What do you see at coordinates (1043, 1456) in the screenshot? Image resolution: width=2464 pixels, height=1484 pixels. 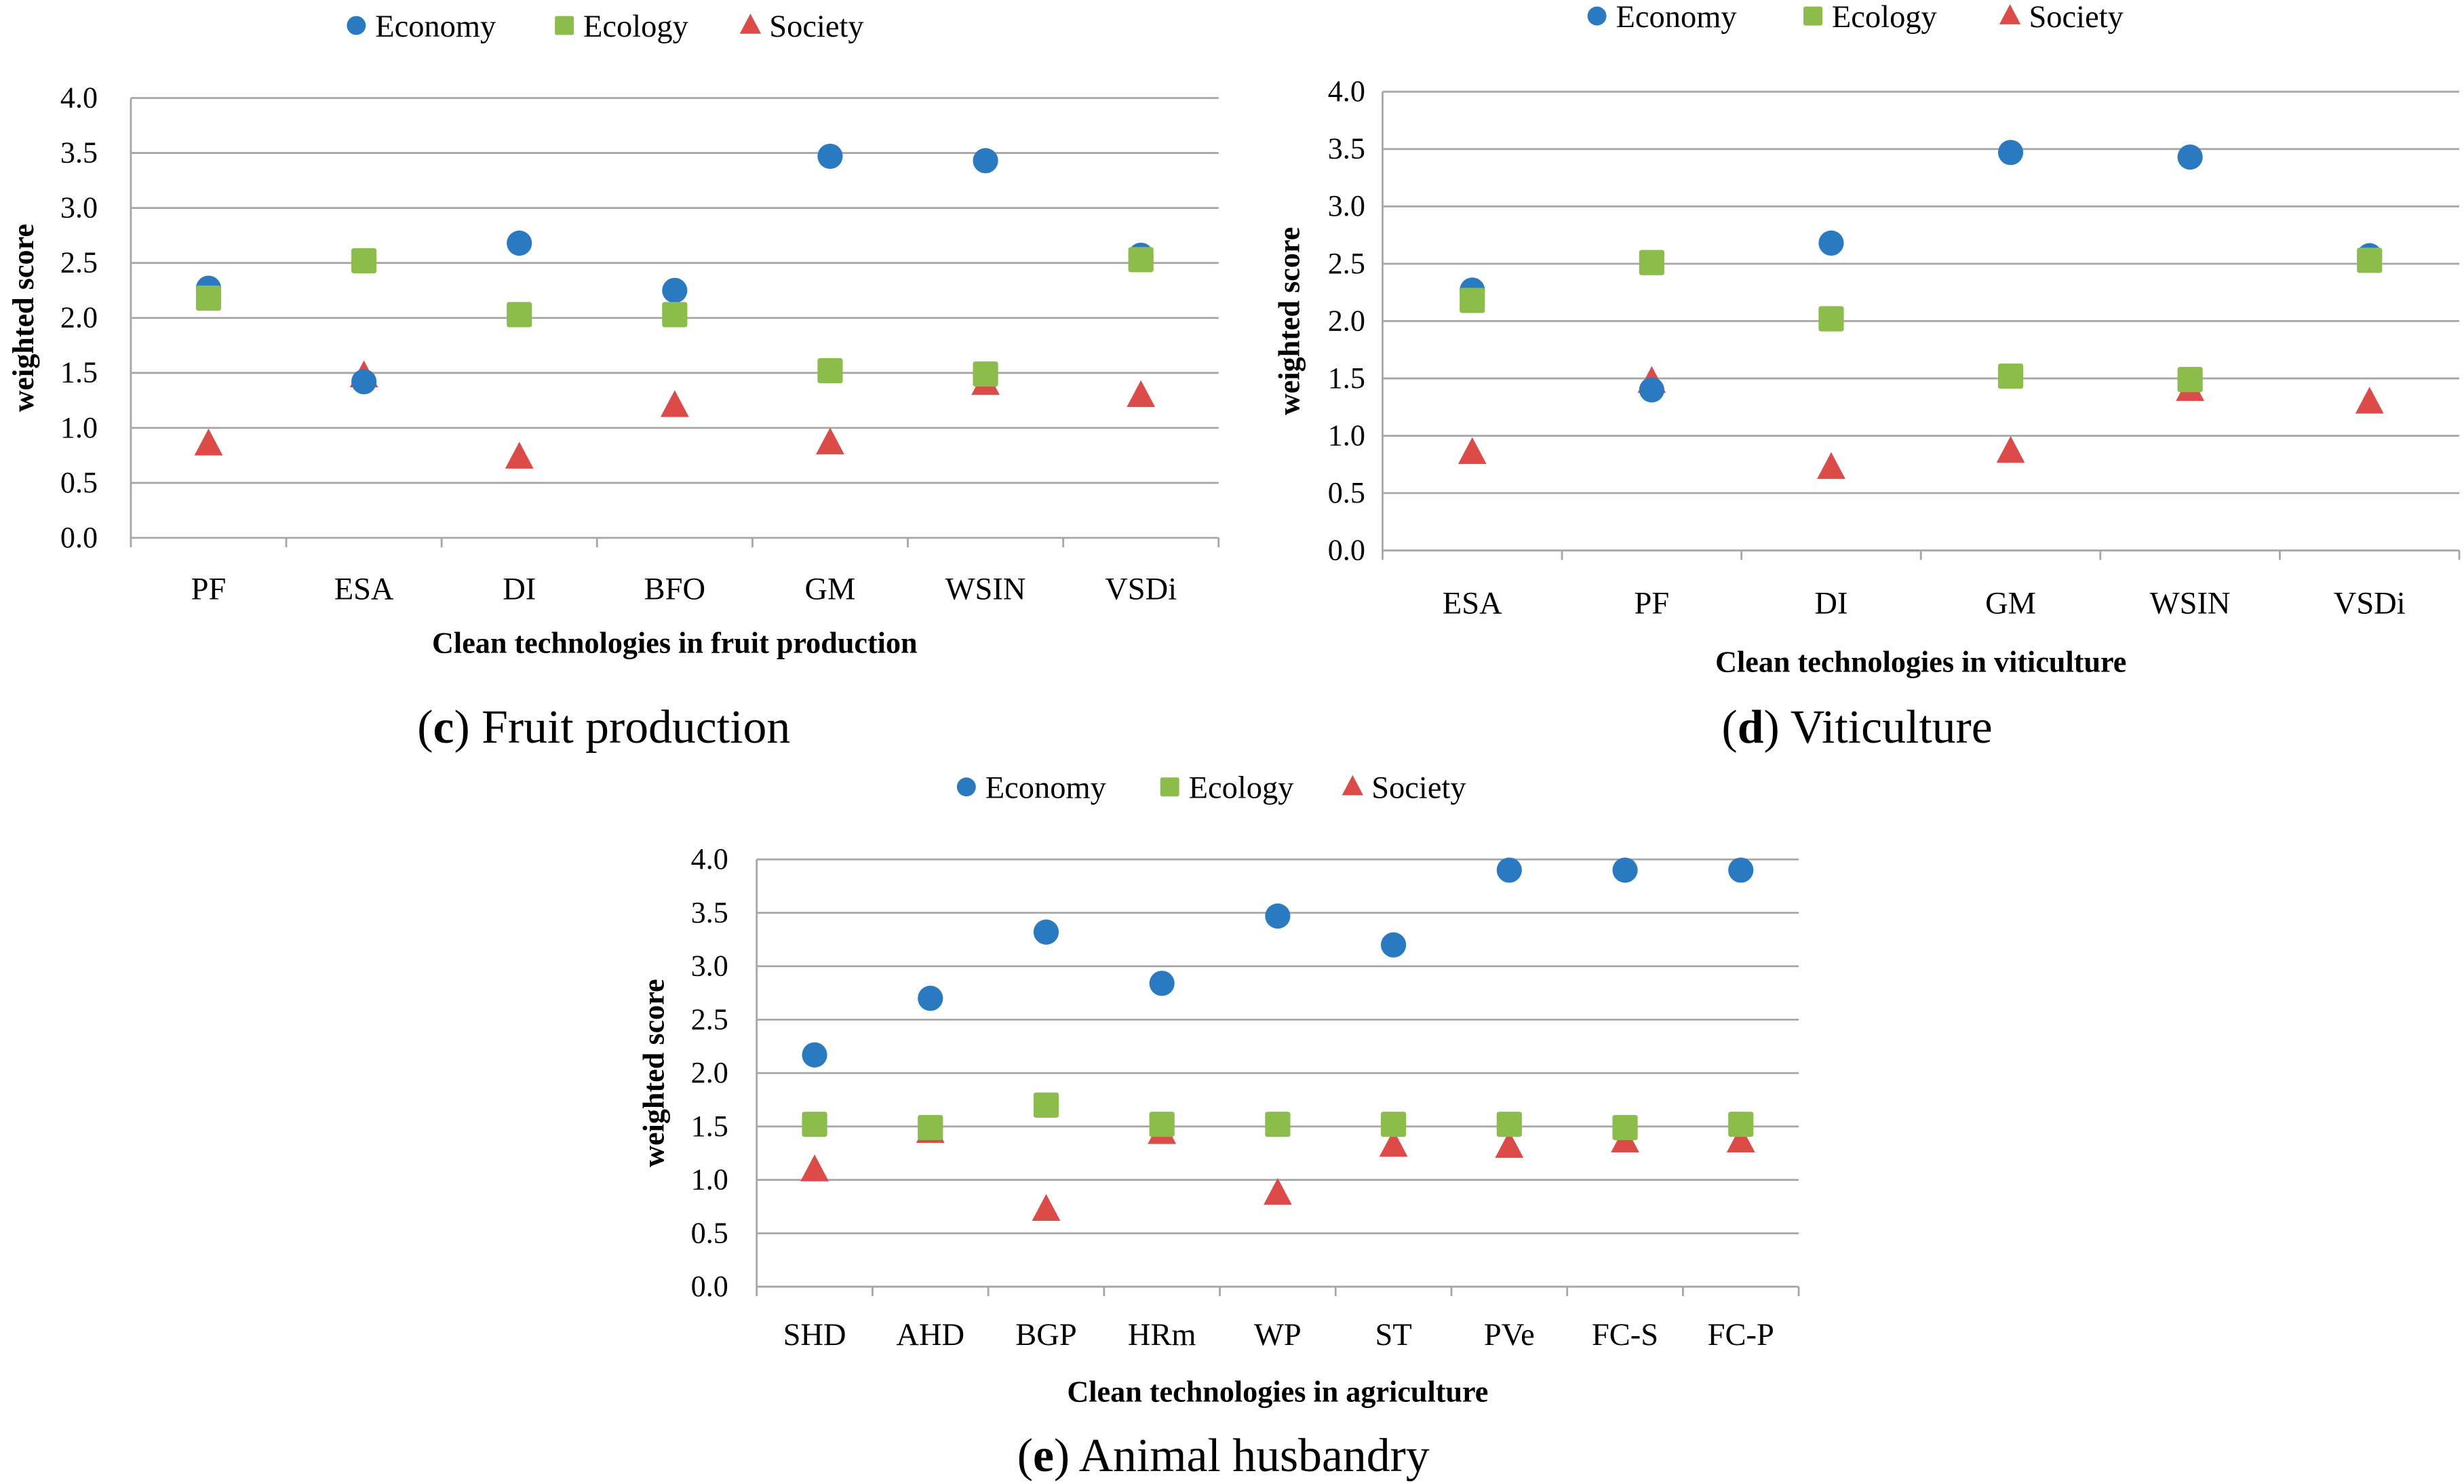 I see `caption-letter: e` at bounding box center [1043, 1456].